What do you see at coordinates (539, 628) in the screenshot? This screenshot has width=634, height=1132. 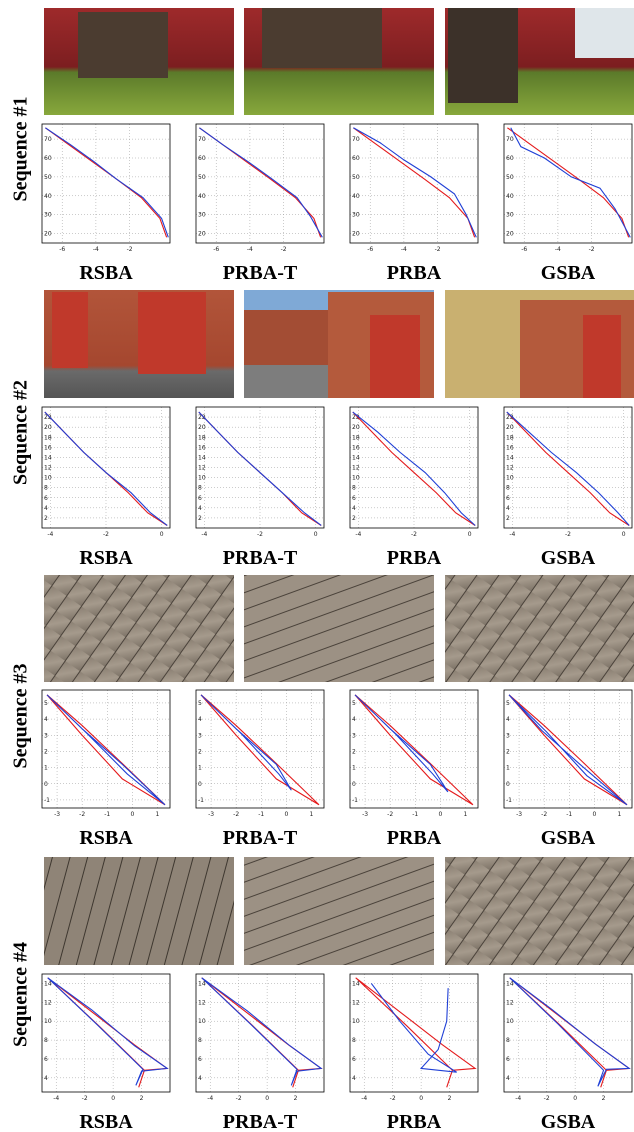 I see `photo` at bounding box center [539, 628].